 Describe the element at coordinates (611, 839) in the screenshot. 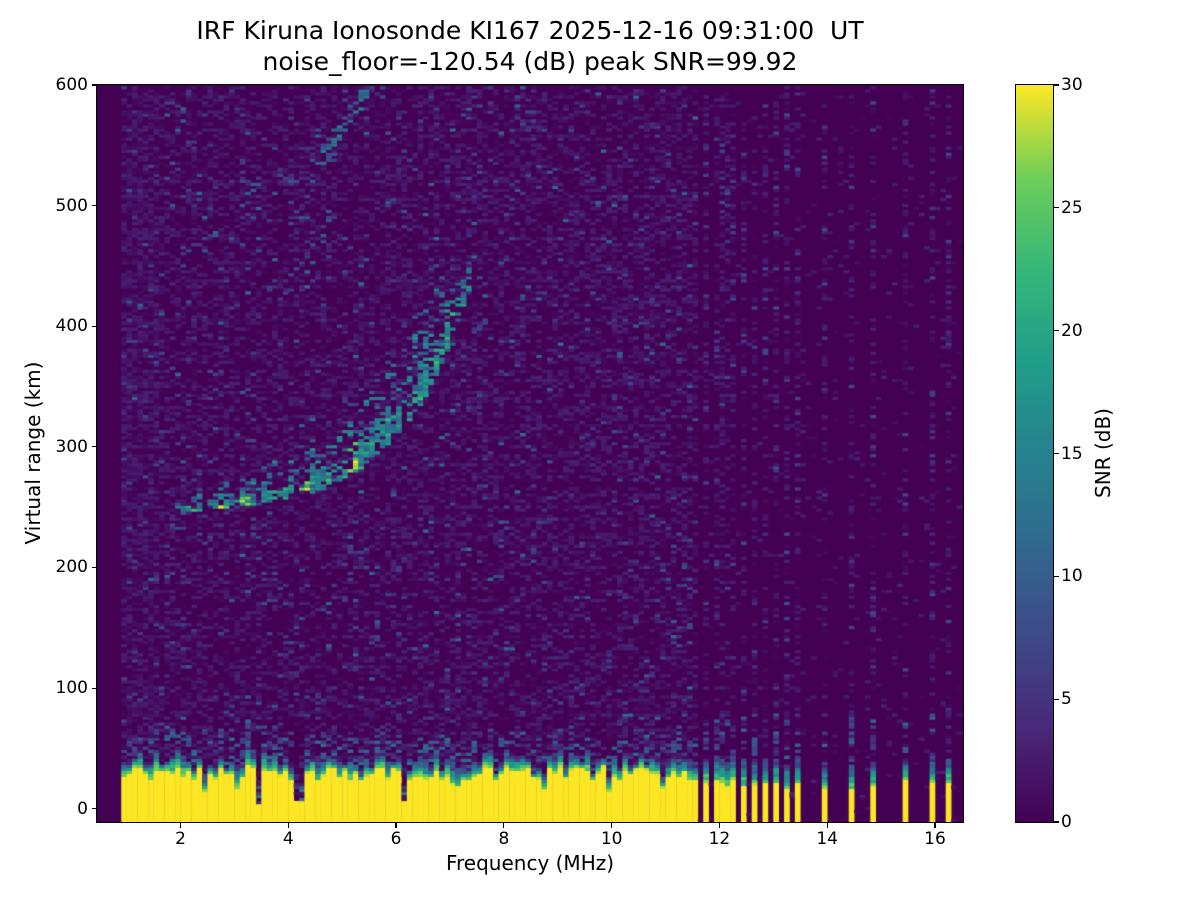

I see `x-tick-label: 10` at that location.